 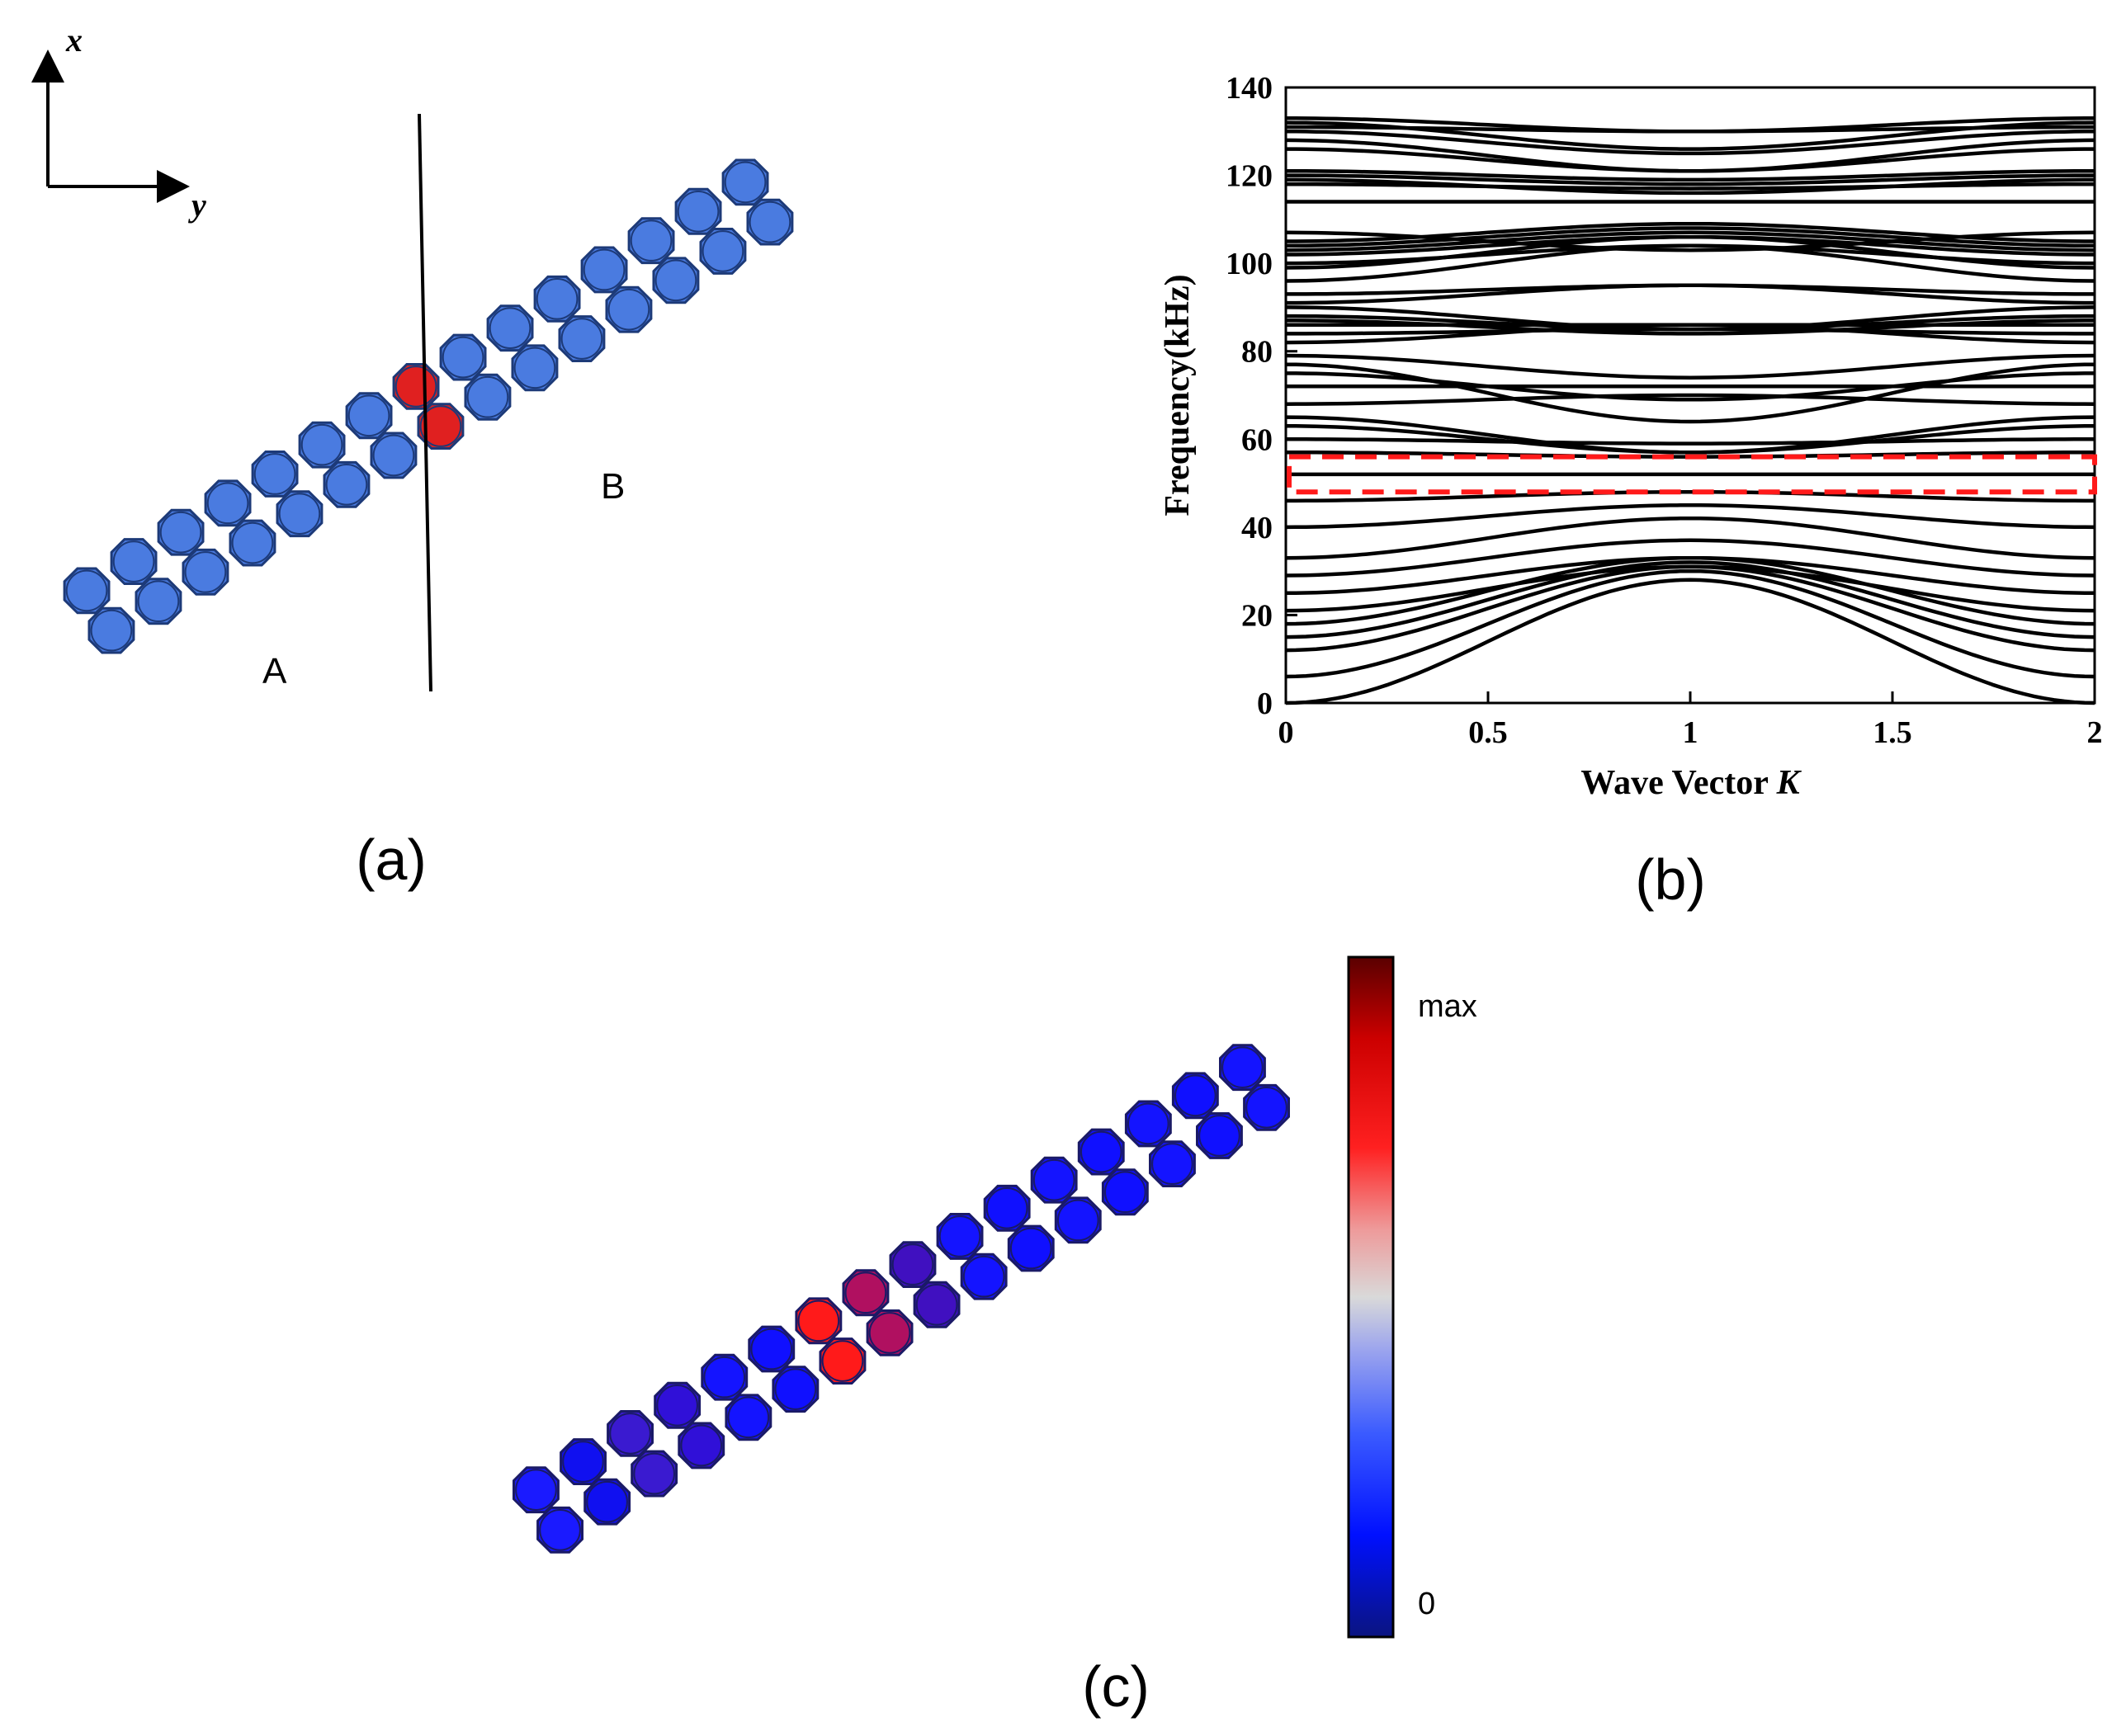 What do you see at coordinates (1116, 1686) in the screenshot?
I see `panel-c-label: (c)` at bounding box center [1116, 1686].